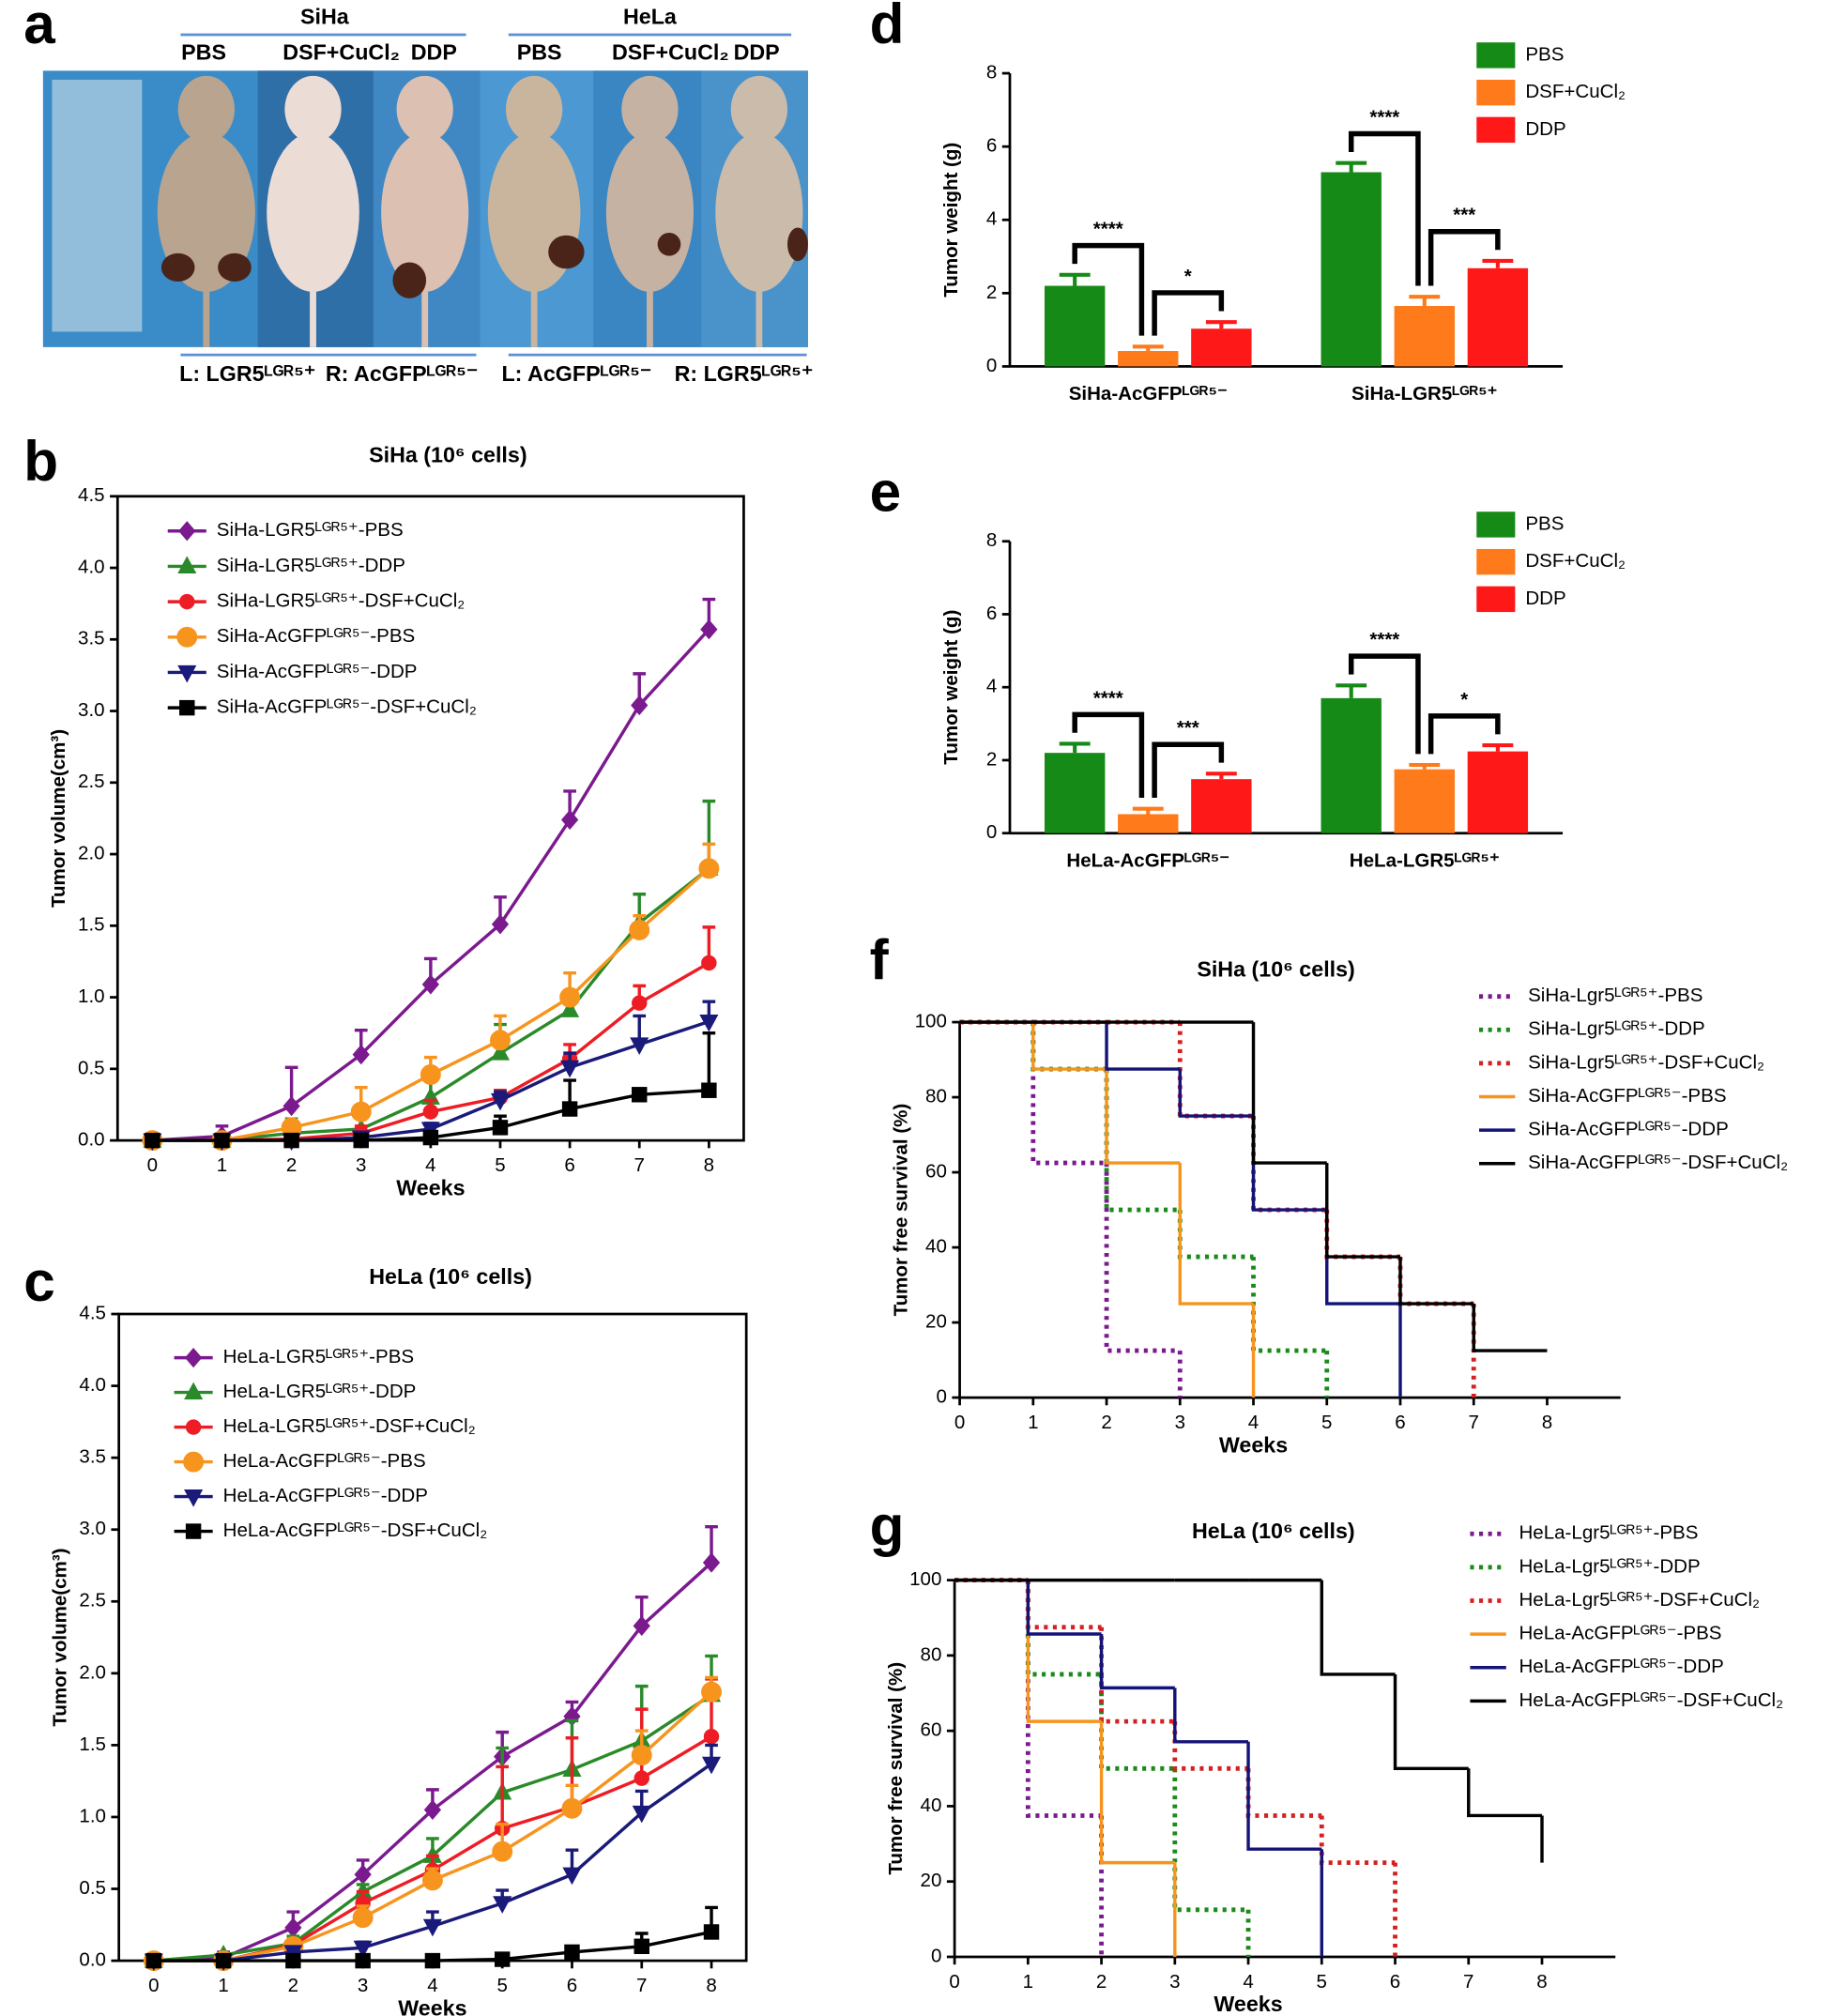  What do you see at coordinates (1424, 394) in the screenshot?
I see `x-tick-label: SiHa-LGR5ᴸᴳᴿ⁵⁺` at bounding box center [1424, 394].